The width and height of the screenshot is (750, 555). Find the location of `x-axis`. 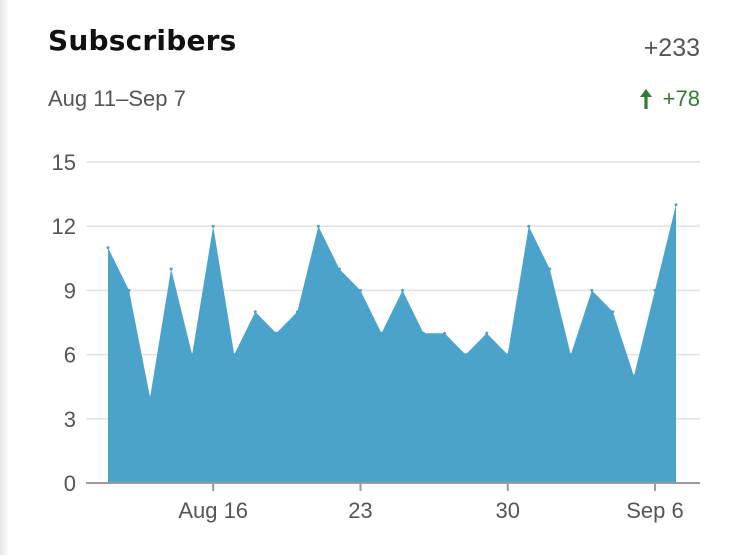

x-axis is located at coordinates (393, 486).